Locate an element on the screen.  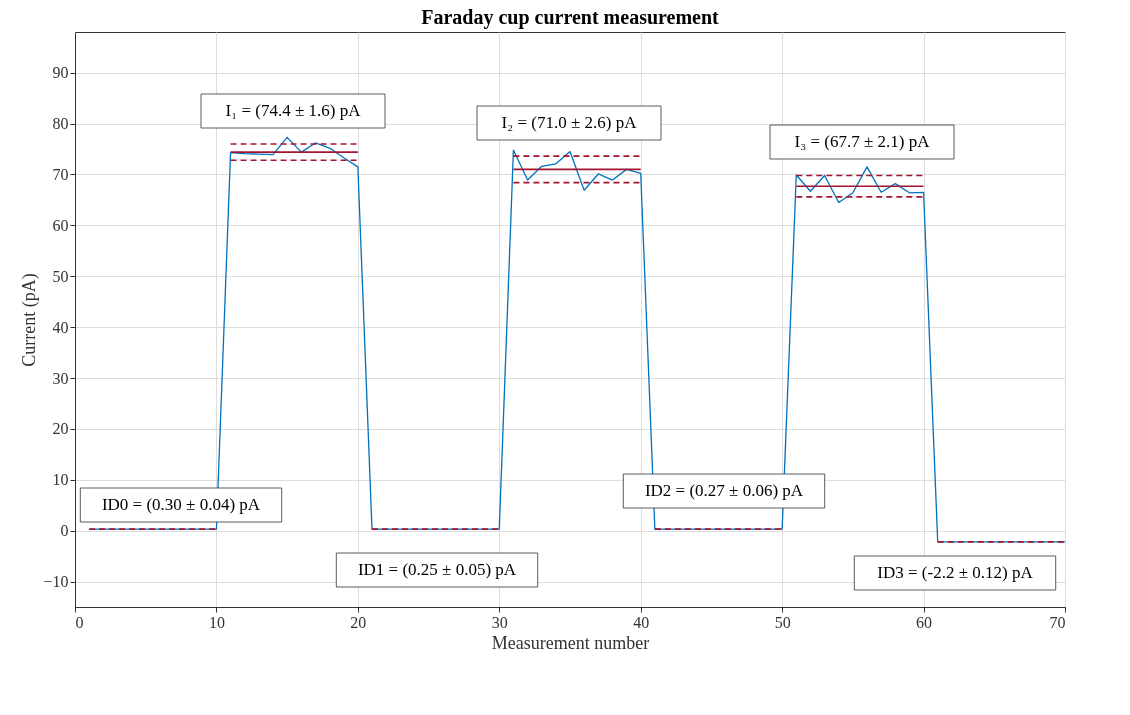
x-tick-label: 20 is located at coordinates (358, 622).